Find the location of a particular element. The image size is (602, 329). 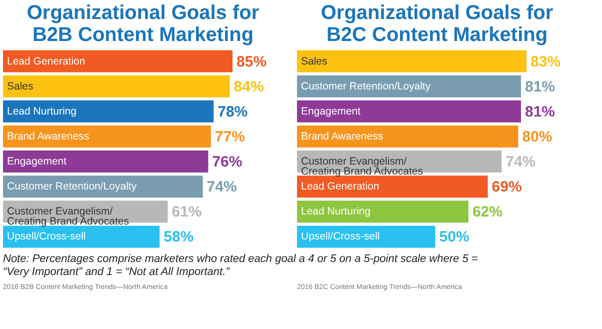

data-label: 61% is located at coordinates (187, 212).